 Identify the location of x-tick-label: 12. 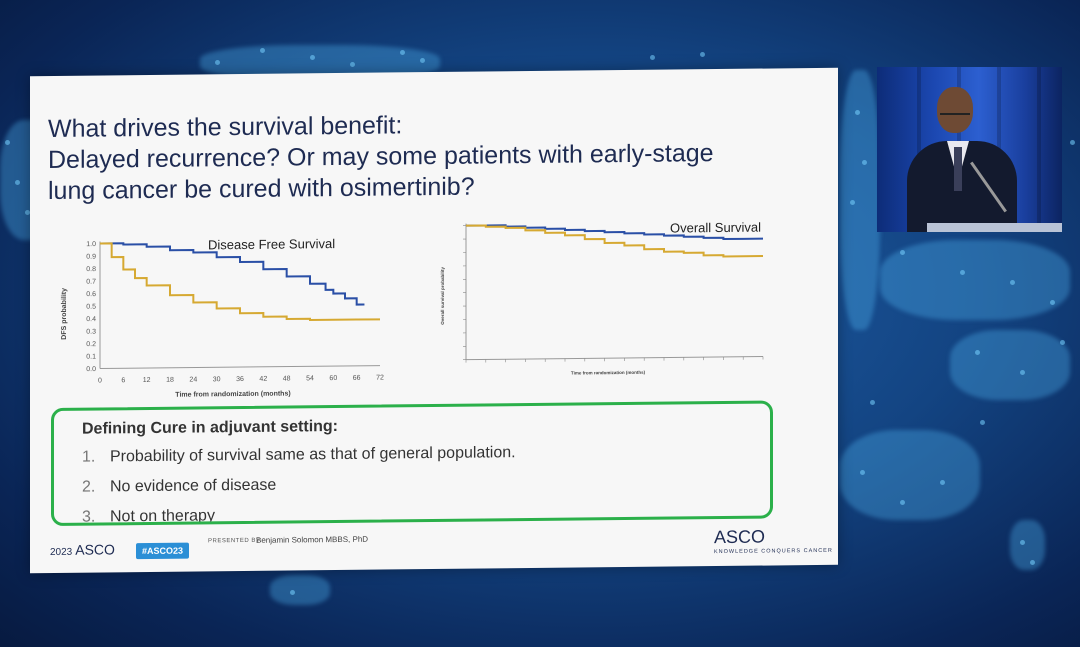
(147, 380).